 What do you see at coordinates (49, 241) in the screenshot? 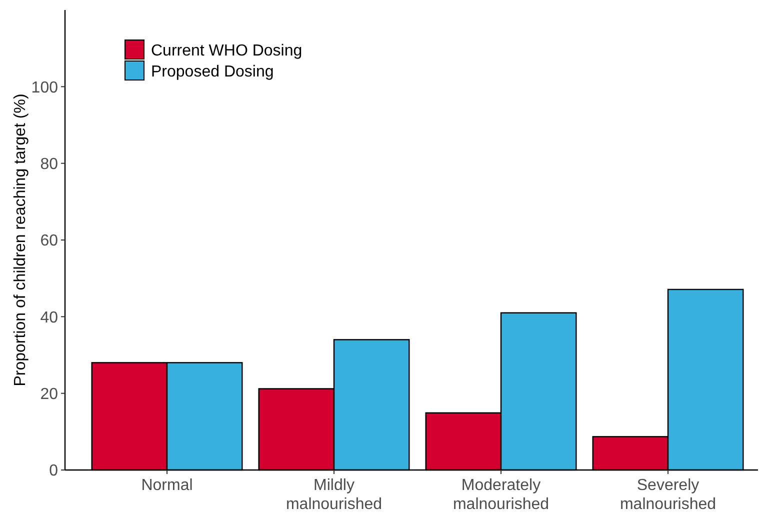
I see `y-tick-label: 60` at bounding box center [49, 241].